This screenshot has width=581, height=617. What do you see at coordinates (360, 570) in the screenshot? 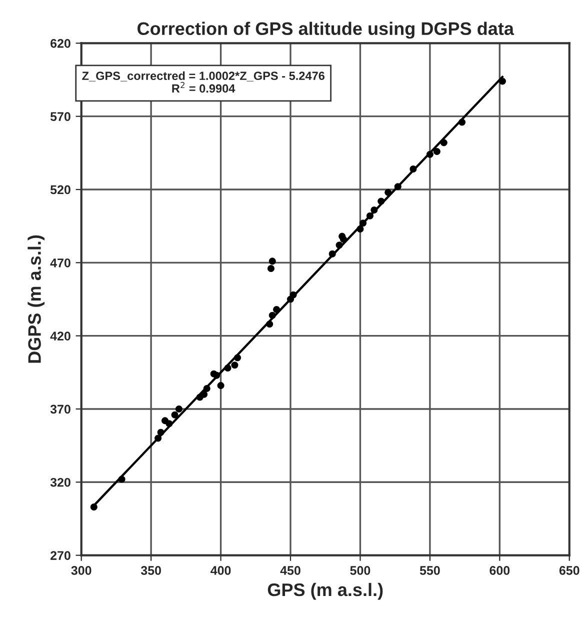
I see `x-tick-label: 500` at bounding box center [360, 570].